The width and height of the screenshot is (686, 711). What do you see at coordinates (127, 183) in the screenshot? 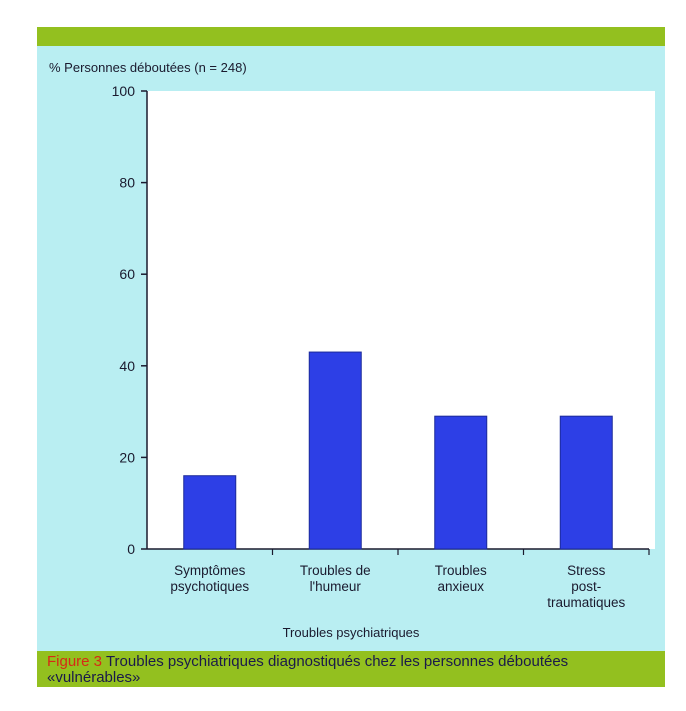
I see `y-tick-label: 80` at bounding box center [127, 183].